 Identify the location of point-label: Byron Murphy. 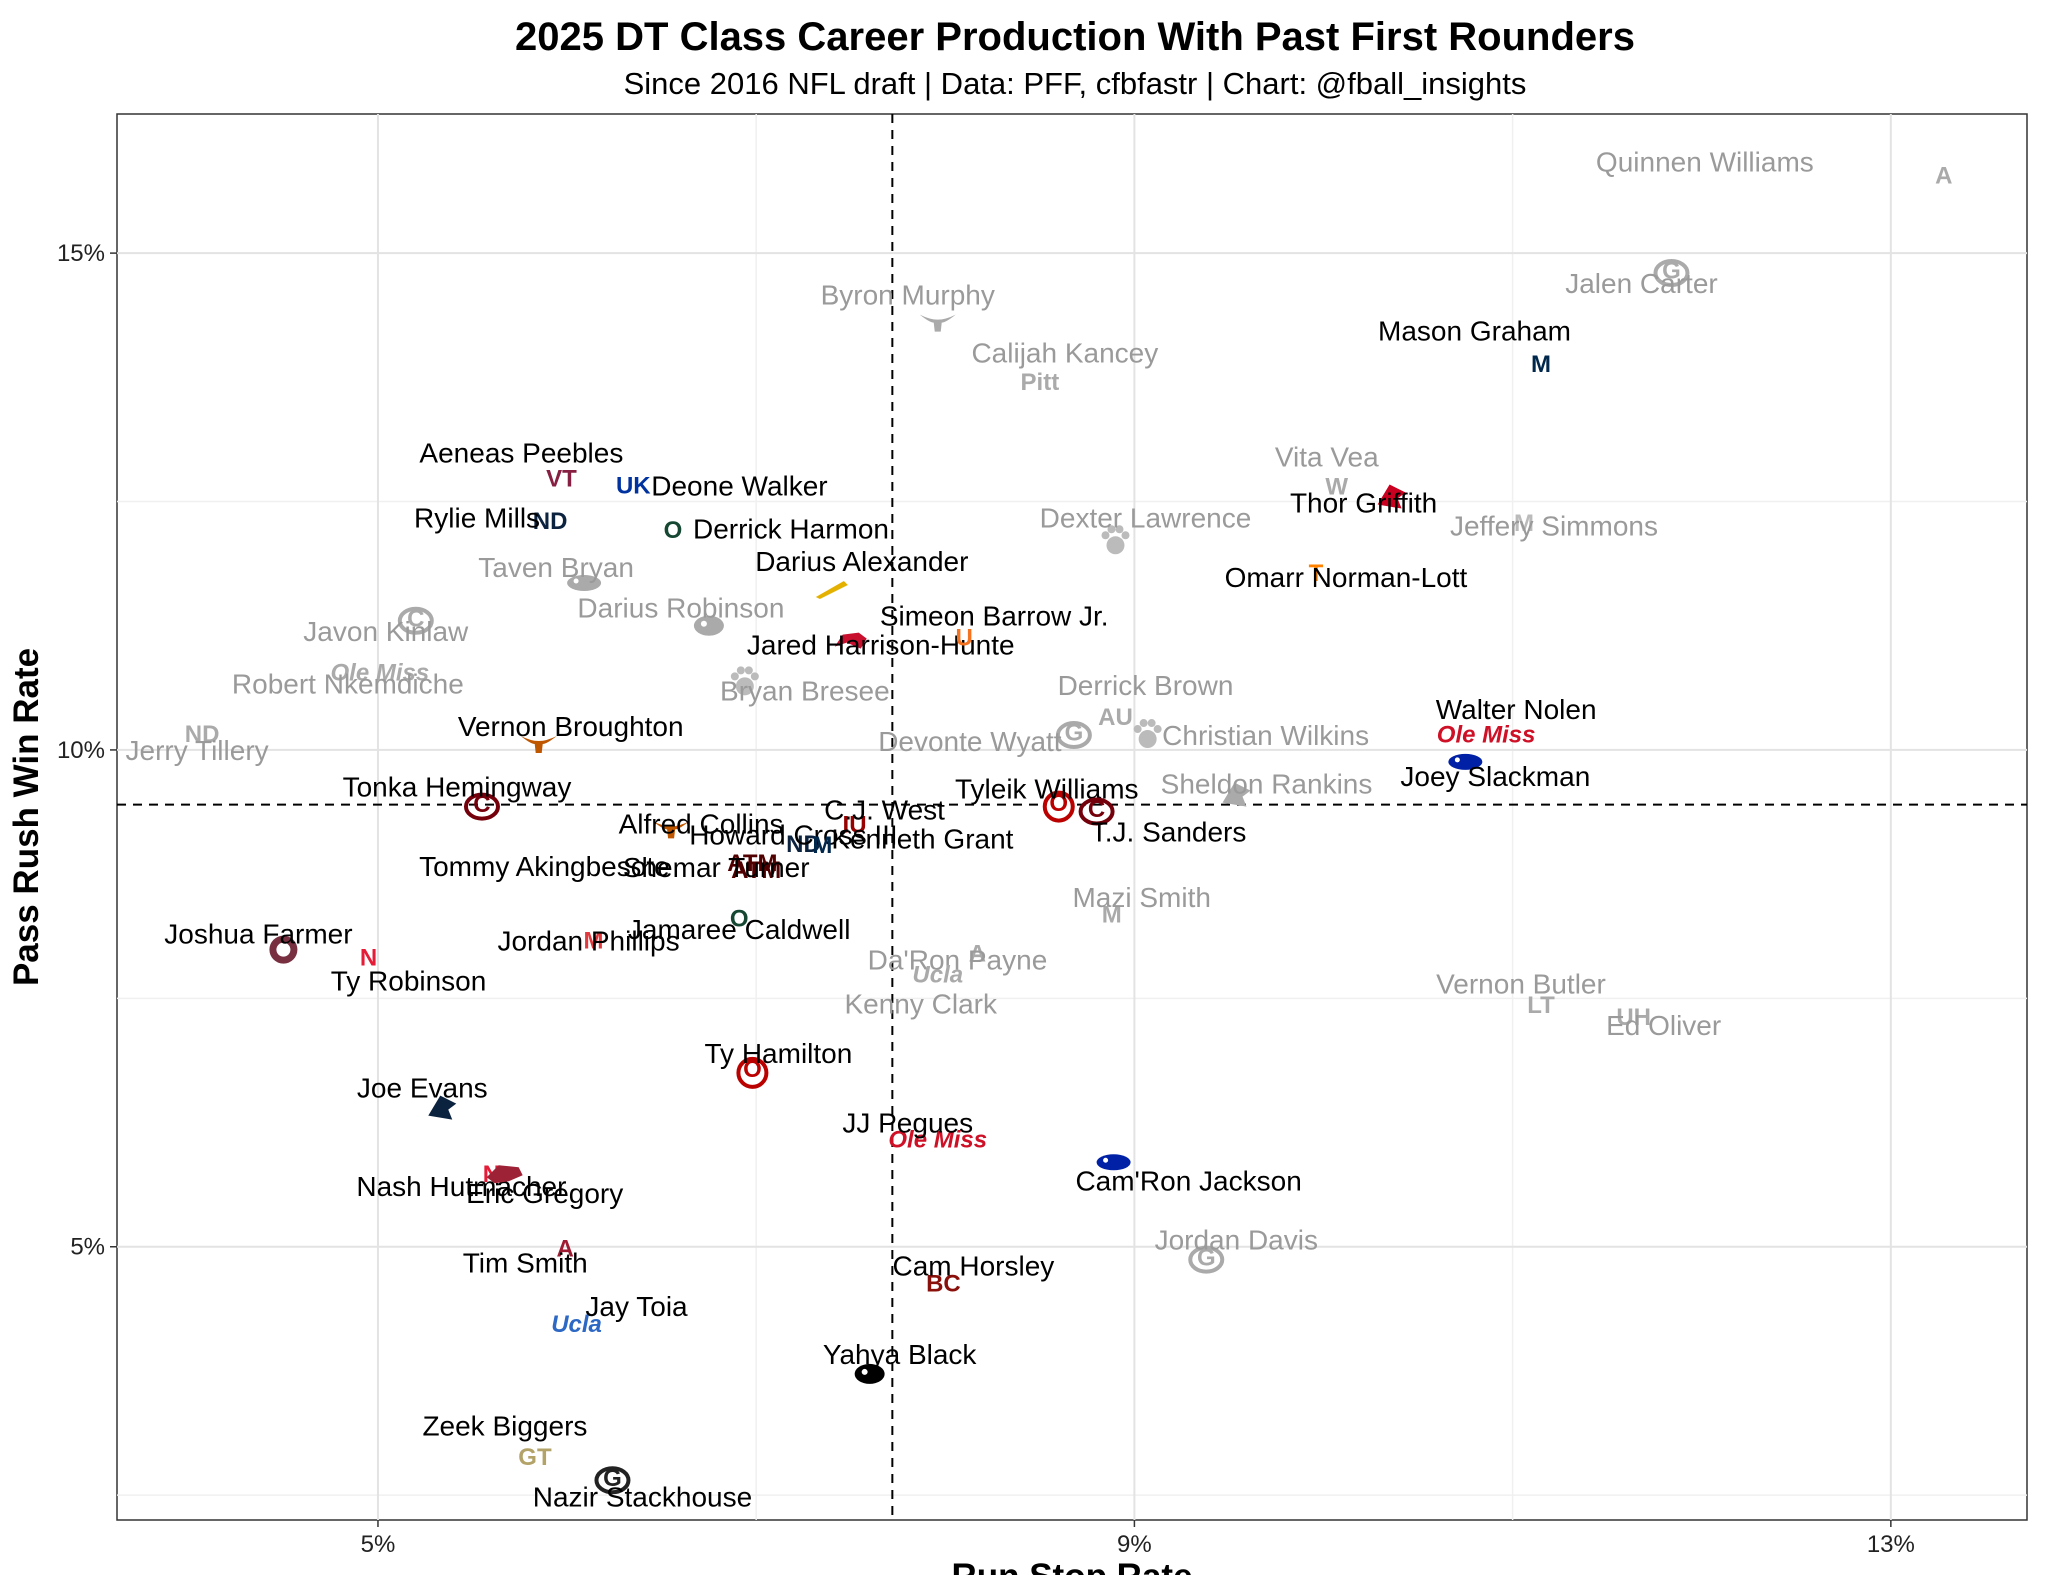
(908, 295).